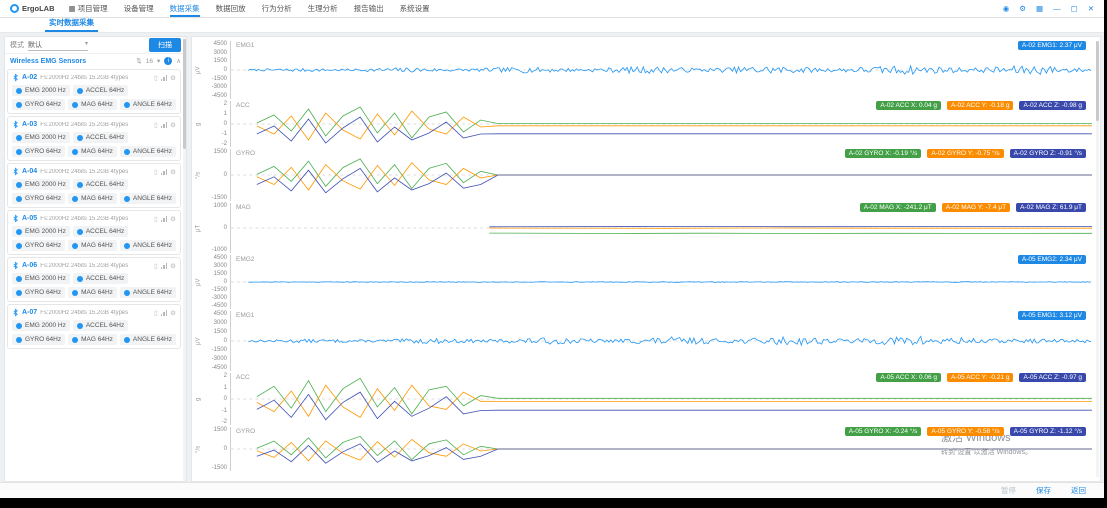 The width and height of the screenshot is (1107, 508). Describe the element at coordinates (94, 312) in the screenshot. I see `device-card-header: A-07 Fs:2000Hz 24bits 15.2GB 4types ▯ ⚙` at that location.